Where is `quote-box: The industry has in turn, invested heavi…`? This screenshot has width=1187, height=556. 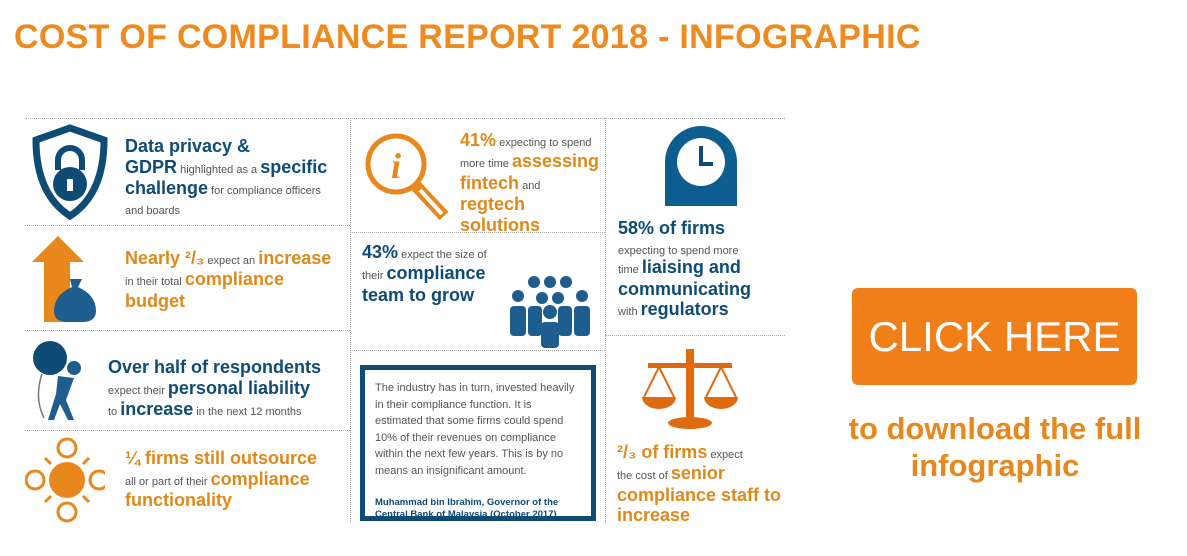 quote-box: The industry has in turn, invested heavi… is located at coordinates (478, 443).